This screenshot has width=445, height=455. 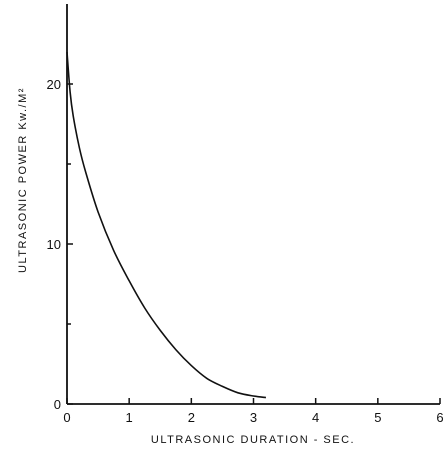 I want to click on x-tick-label-3: 3, so click(x=253, y=417).